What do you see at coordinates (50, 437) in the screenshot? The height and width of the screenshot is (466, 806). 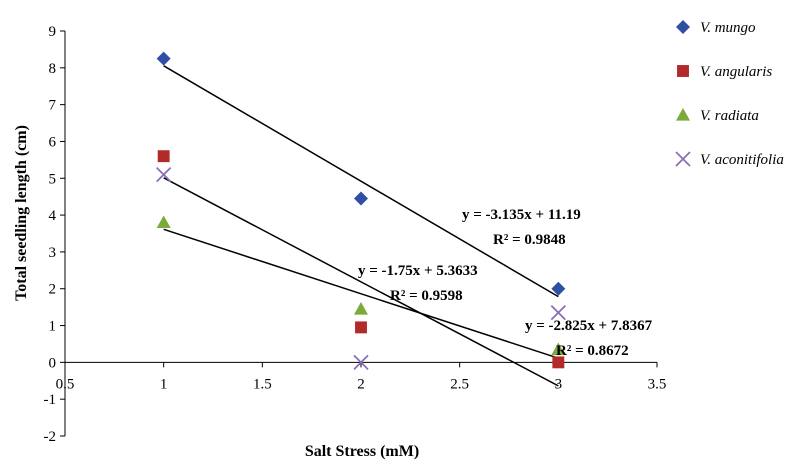 I see `y-tick-label: -2` at bounding box center [50, 437].